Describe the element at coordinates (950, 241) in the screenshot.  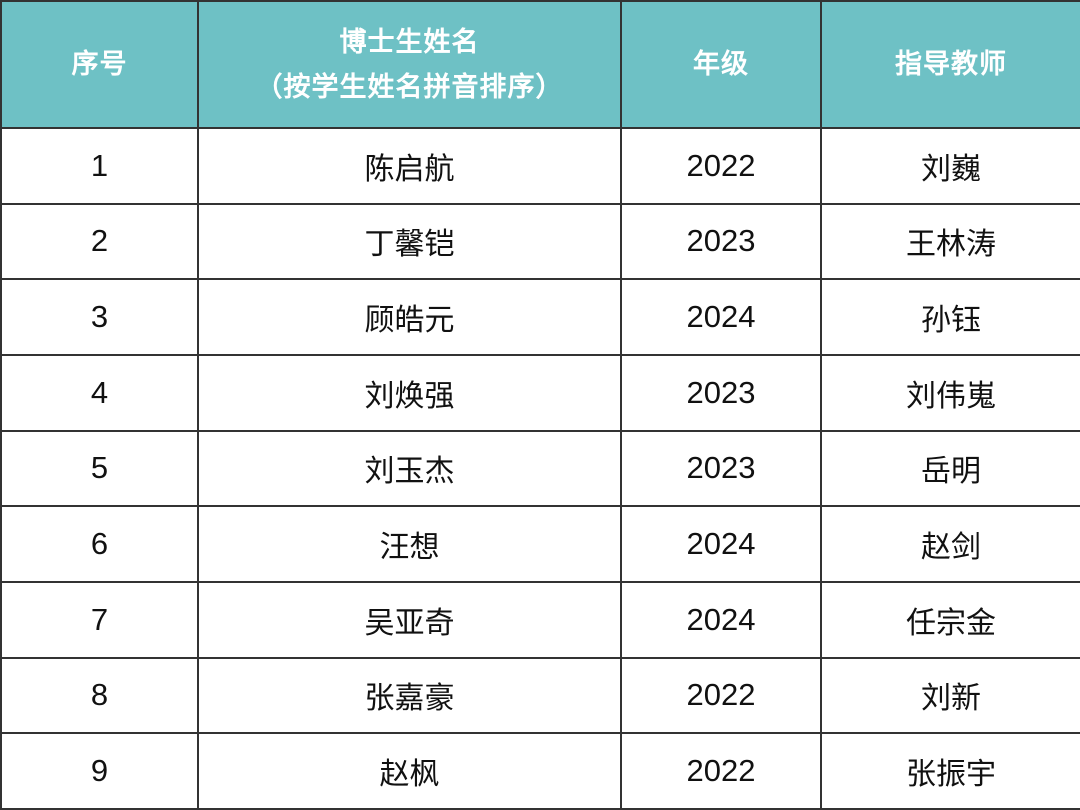
I see `advisor-cell: 王林涛` at that location.